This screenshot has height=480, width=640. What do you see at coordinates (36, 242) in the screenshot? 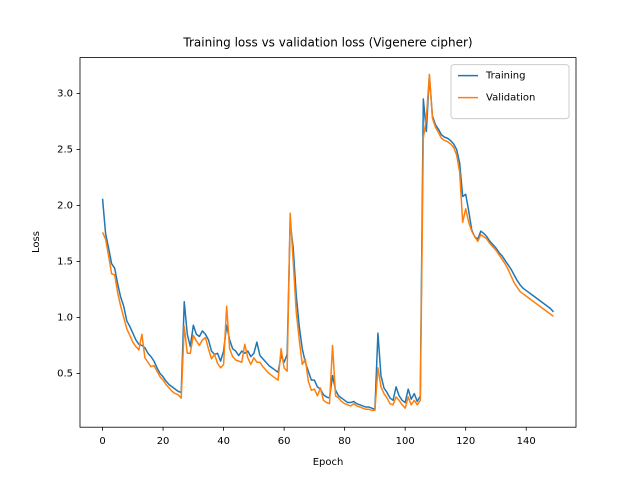
I see `y-axis-label: Loss` at bounding box center [36, 242].